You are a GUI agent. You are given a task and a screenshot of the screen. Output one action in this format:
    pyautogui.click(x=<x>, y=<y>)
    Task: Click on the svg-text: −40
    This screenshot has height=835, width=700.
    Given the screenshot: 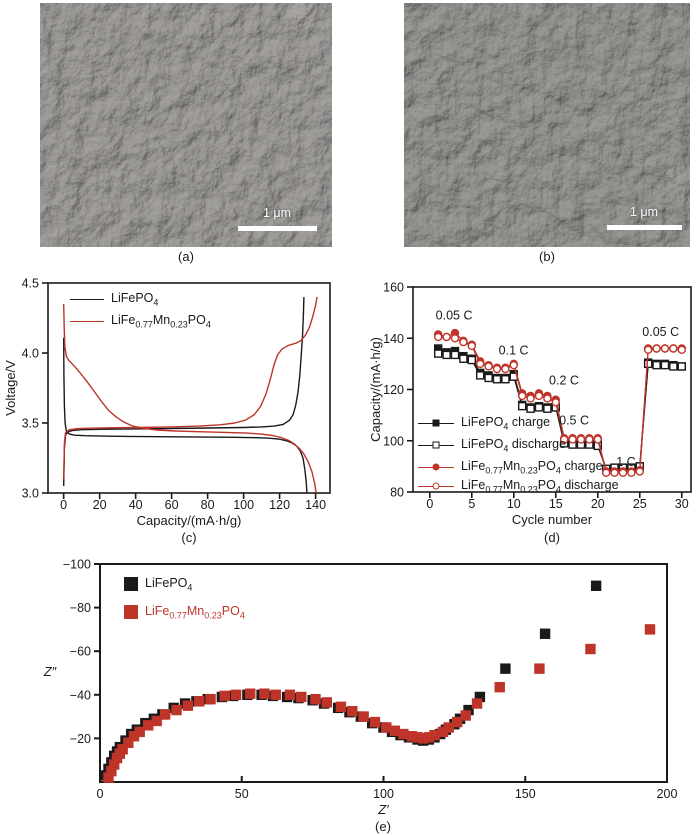 What is the action you would take?
    pyautogui.click(x=80, y=695)
    